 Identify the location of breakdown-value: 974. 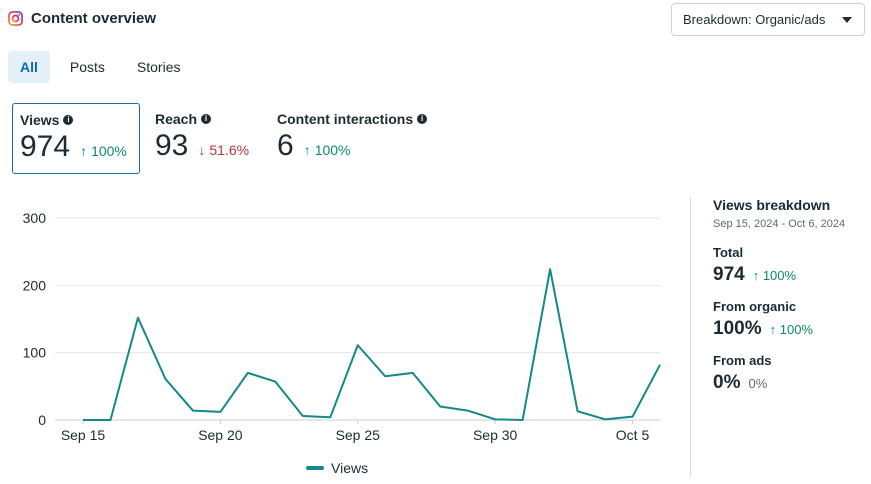
(729, 274).